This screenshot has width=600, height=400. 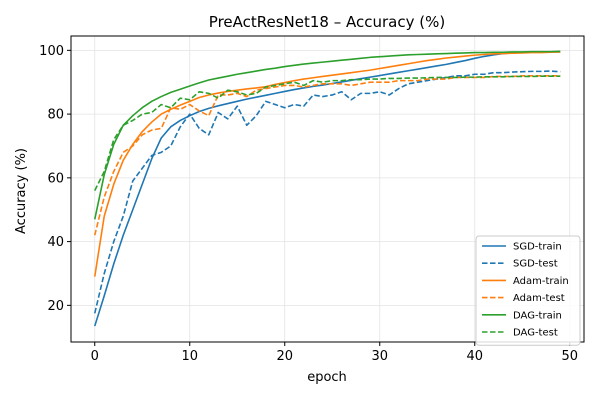 What do you see at coordinates (474, 356) in the screenshot?
I see `x-tick-label: 40` at bounding box center [474, 356].